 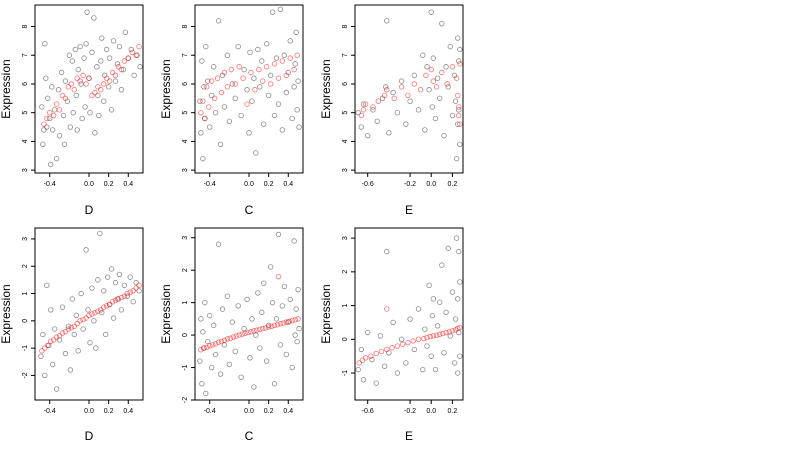 What do you see at coordinates (89, 210) in the screenshot?
I see `panel-1-x-axis-title: D` at bounding box center [89, 210].